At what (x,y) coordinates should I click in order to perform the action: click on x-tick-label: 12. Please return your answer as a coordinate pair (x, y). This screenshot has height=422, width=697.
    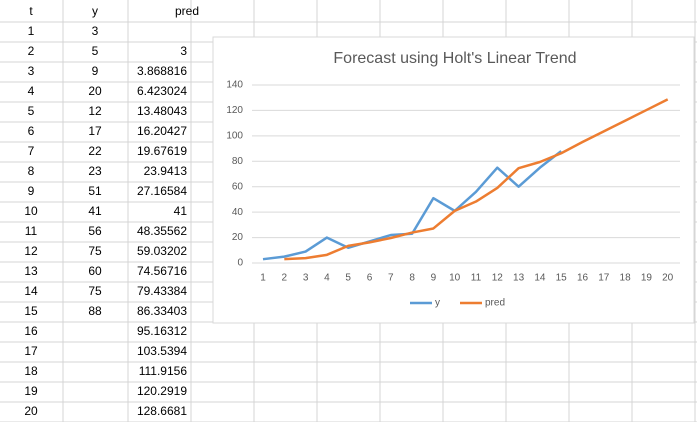
    Looking at the image, I should click on (498, 278).